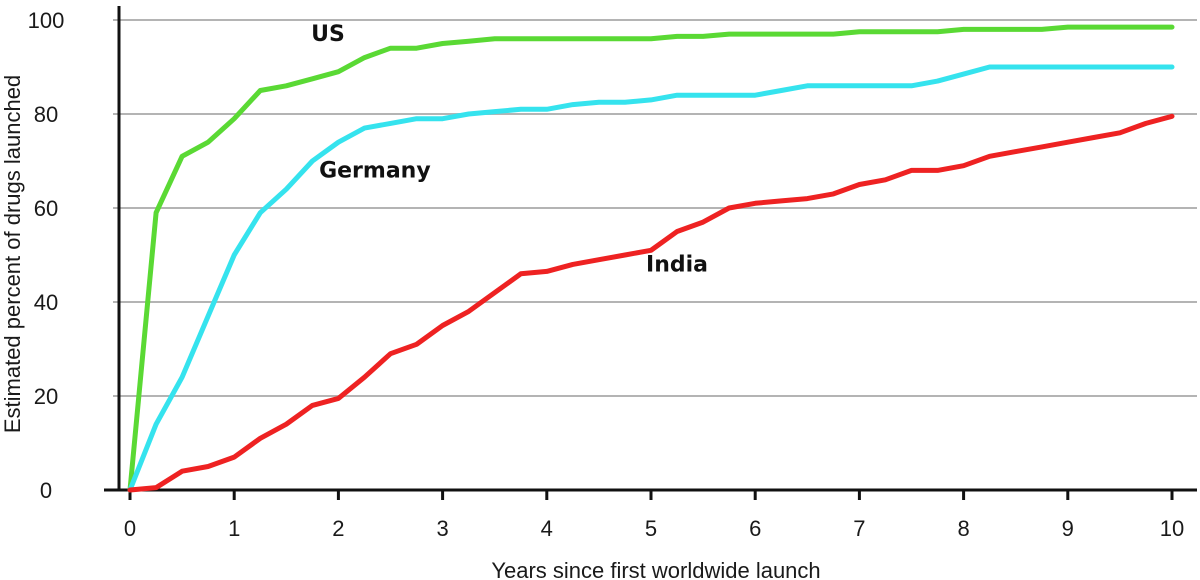  What do you see at coordinates (338, 528) in the screenshot?
I see `x-tick-label-2: 2` at bounding box center [338, 528].